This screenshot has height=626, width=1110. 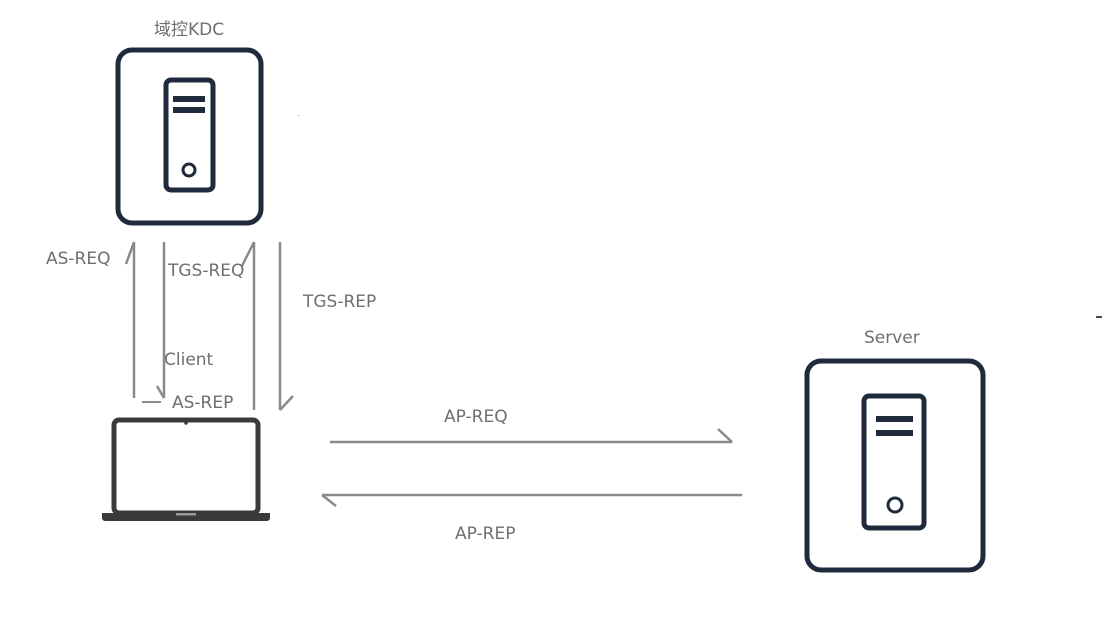 What do you see at coordinates (531, 436) in the screenshot?
I see `ap-req-arrow` at bounding box center [531, 436].